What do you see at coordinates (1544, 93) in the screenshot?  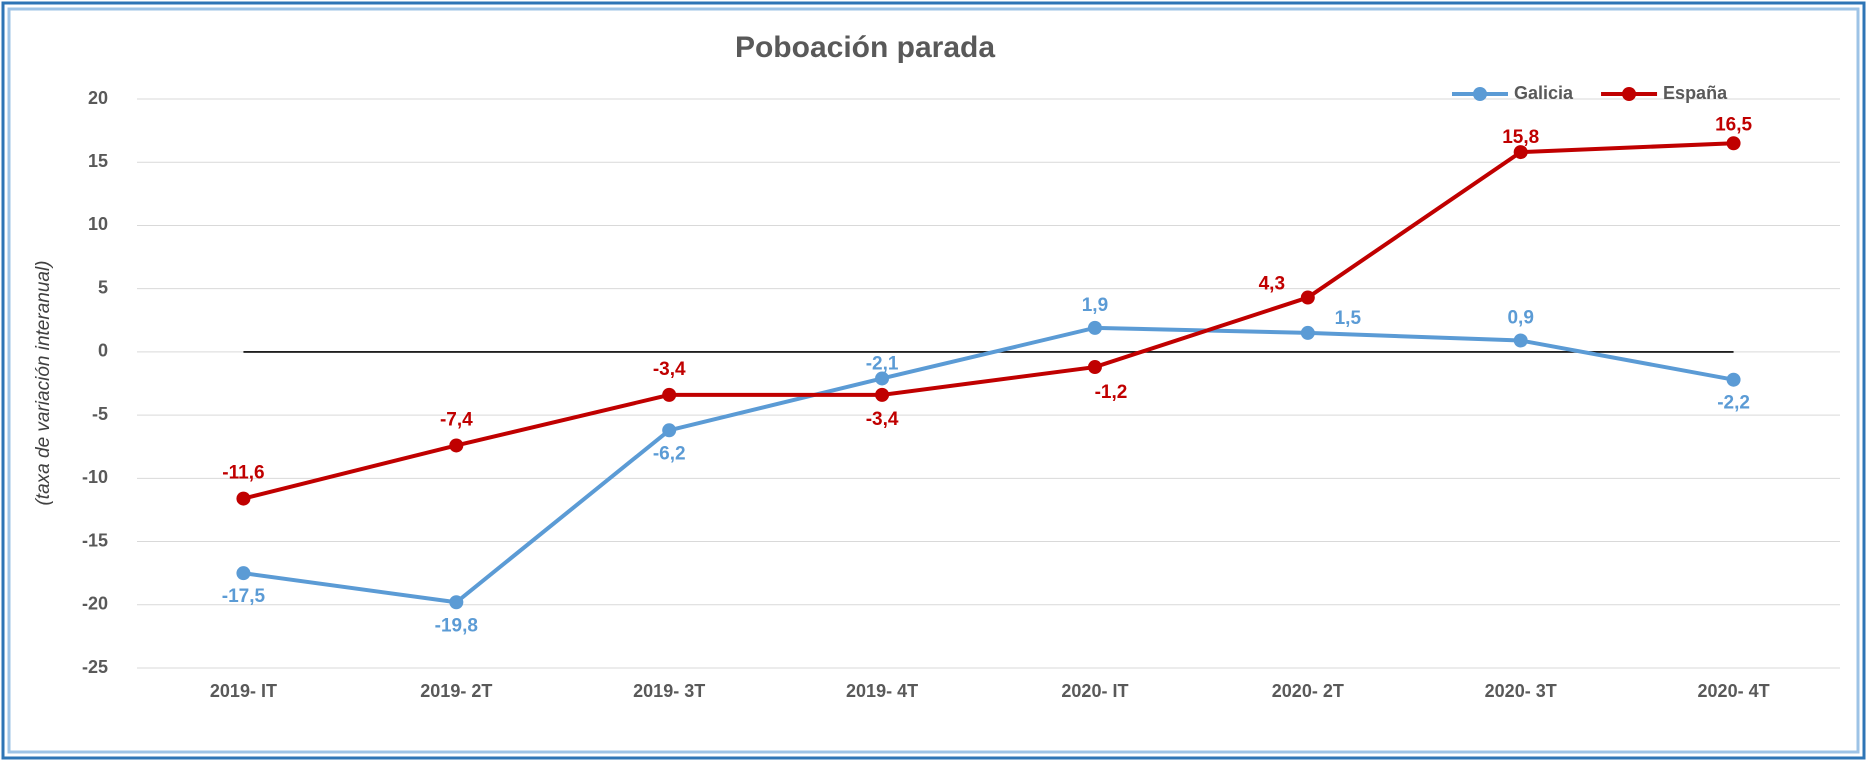 I see `legend-label: Galicia` at bounding box center [1544, 93].